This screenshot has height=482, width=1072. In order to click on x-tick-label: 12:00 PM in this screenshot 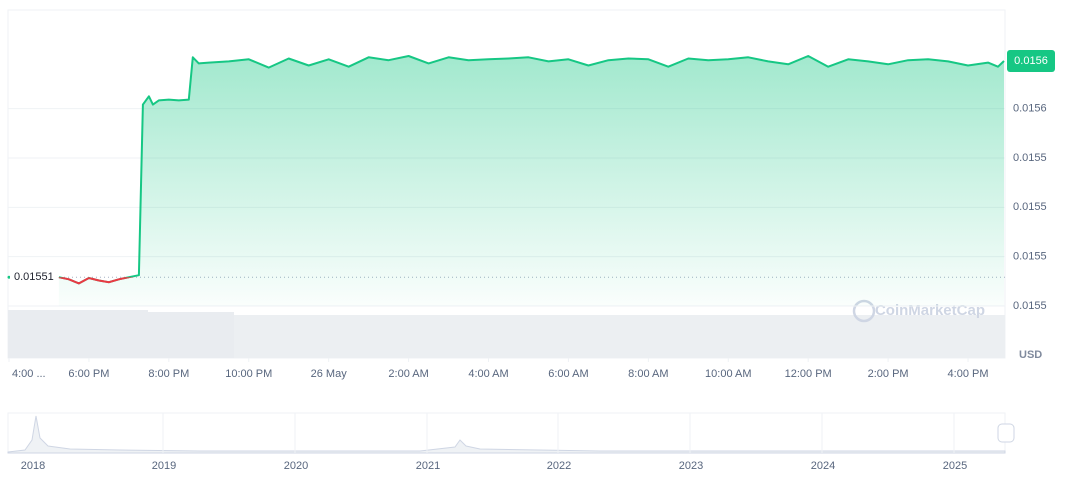, I will do `click(808, 374)`.